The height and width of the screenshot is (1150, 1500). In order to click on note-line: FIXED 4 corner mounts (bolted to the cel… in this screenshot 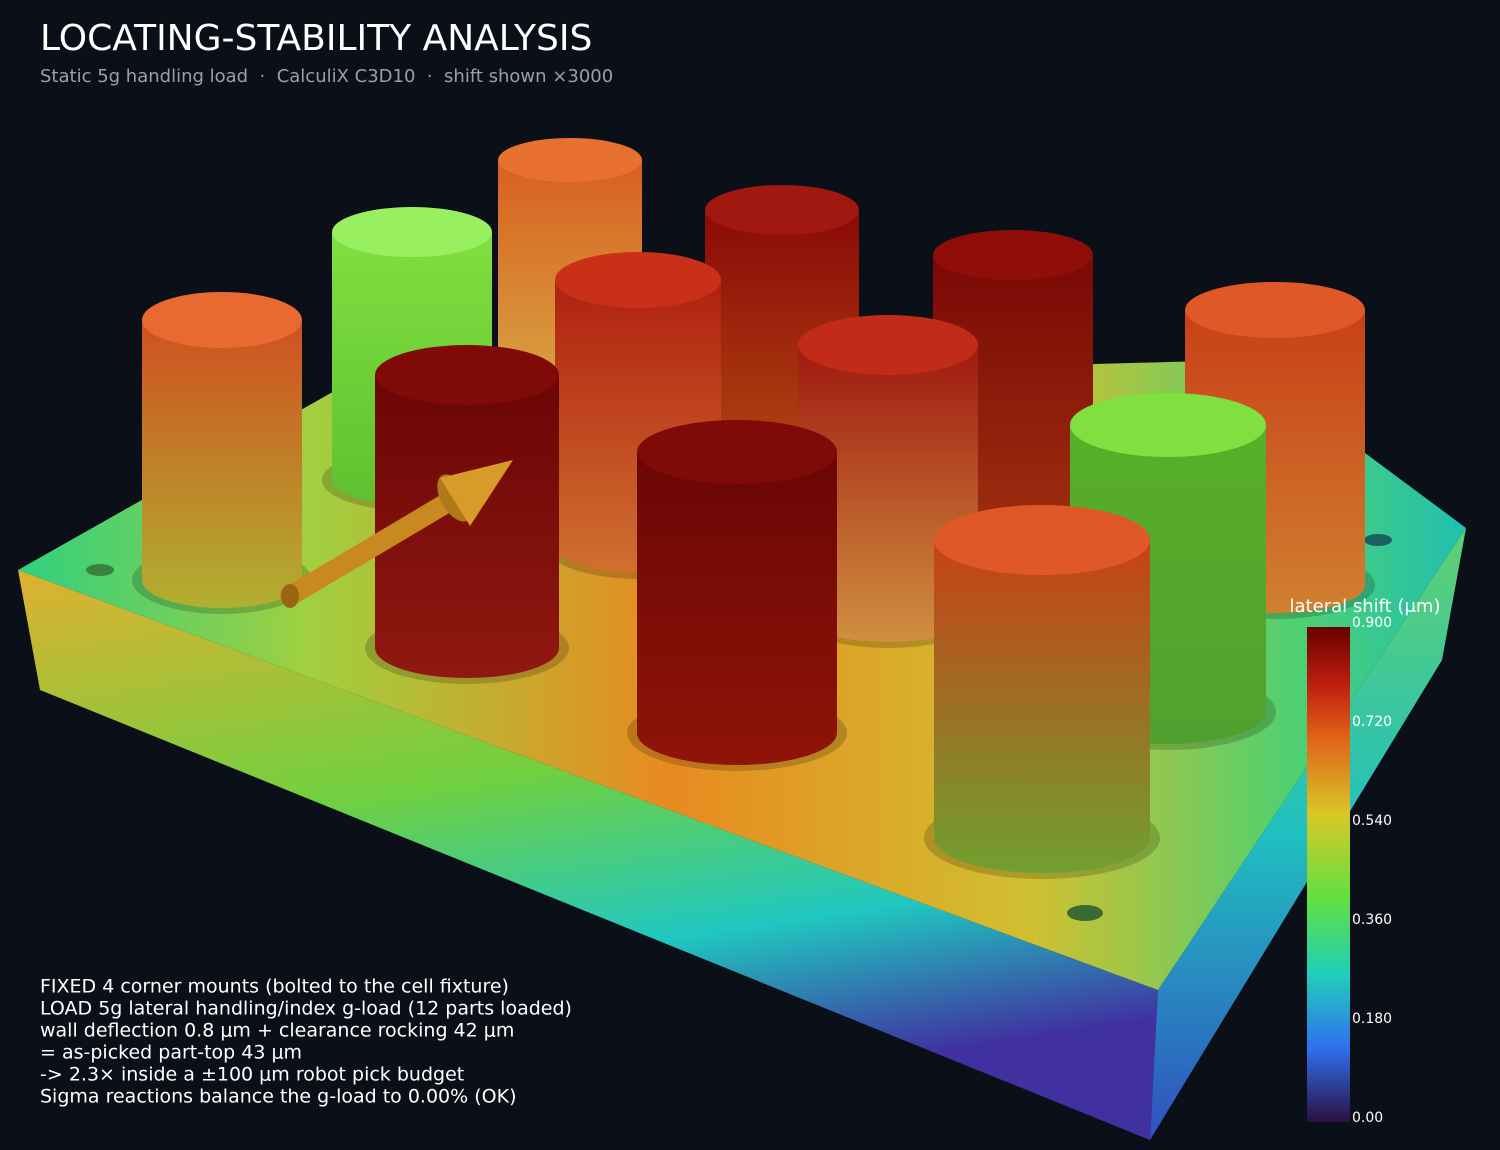, I will do `click(274, 987)`.